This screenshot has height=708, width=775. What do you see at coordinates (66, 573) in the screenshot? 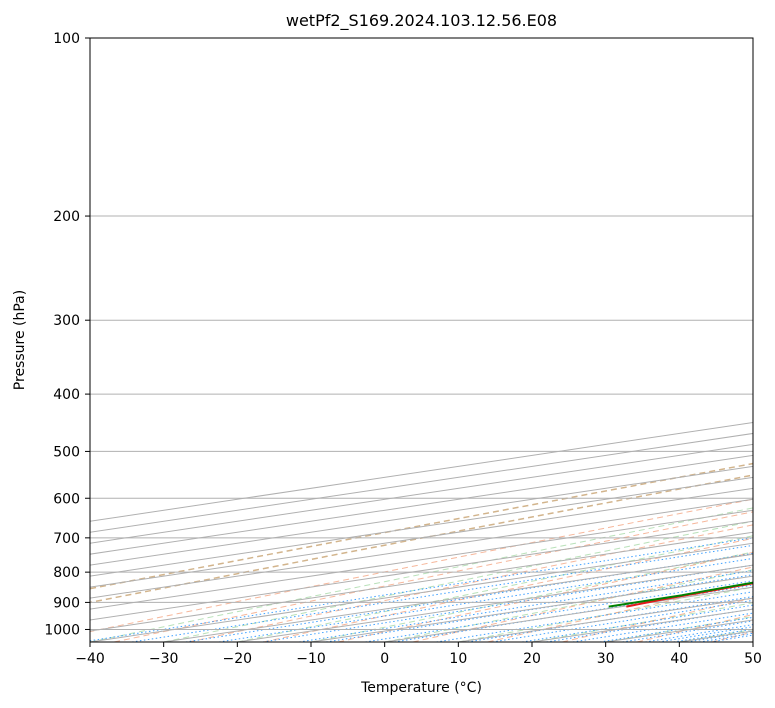
I see `y-tick-label: 800` at bounding box center [66, 573].